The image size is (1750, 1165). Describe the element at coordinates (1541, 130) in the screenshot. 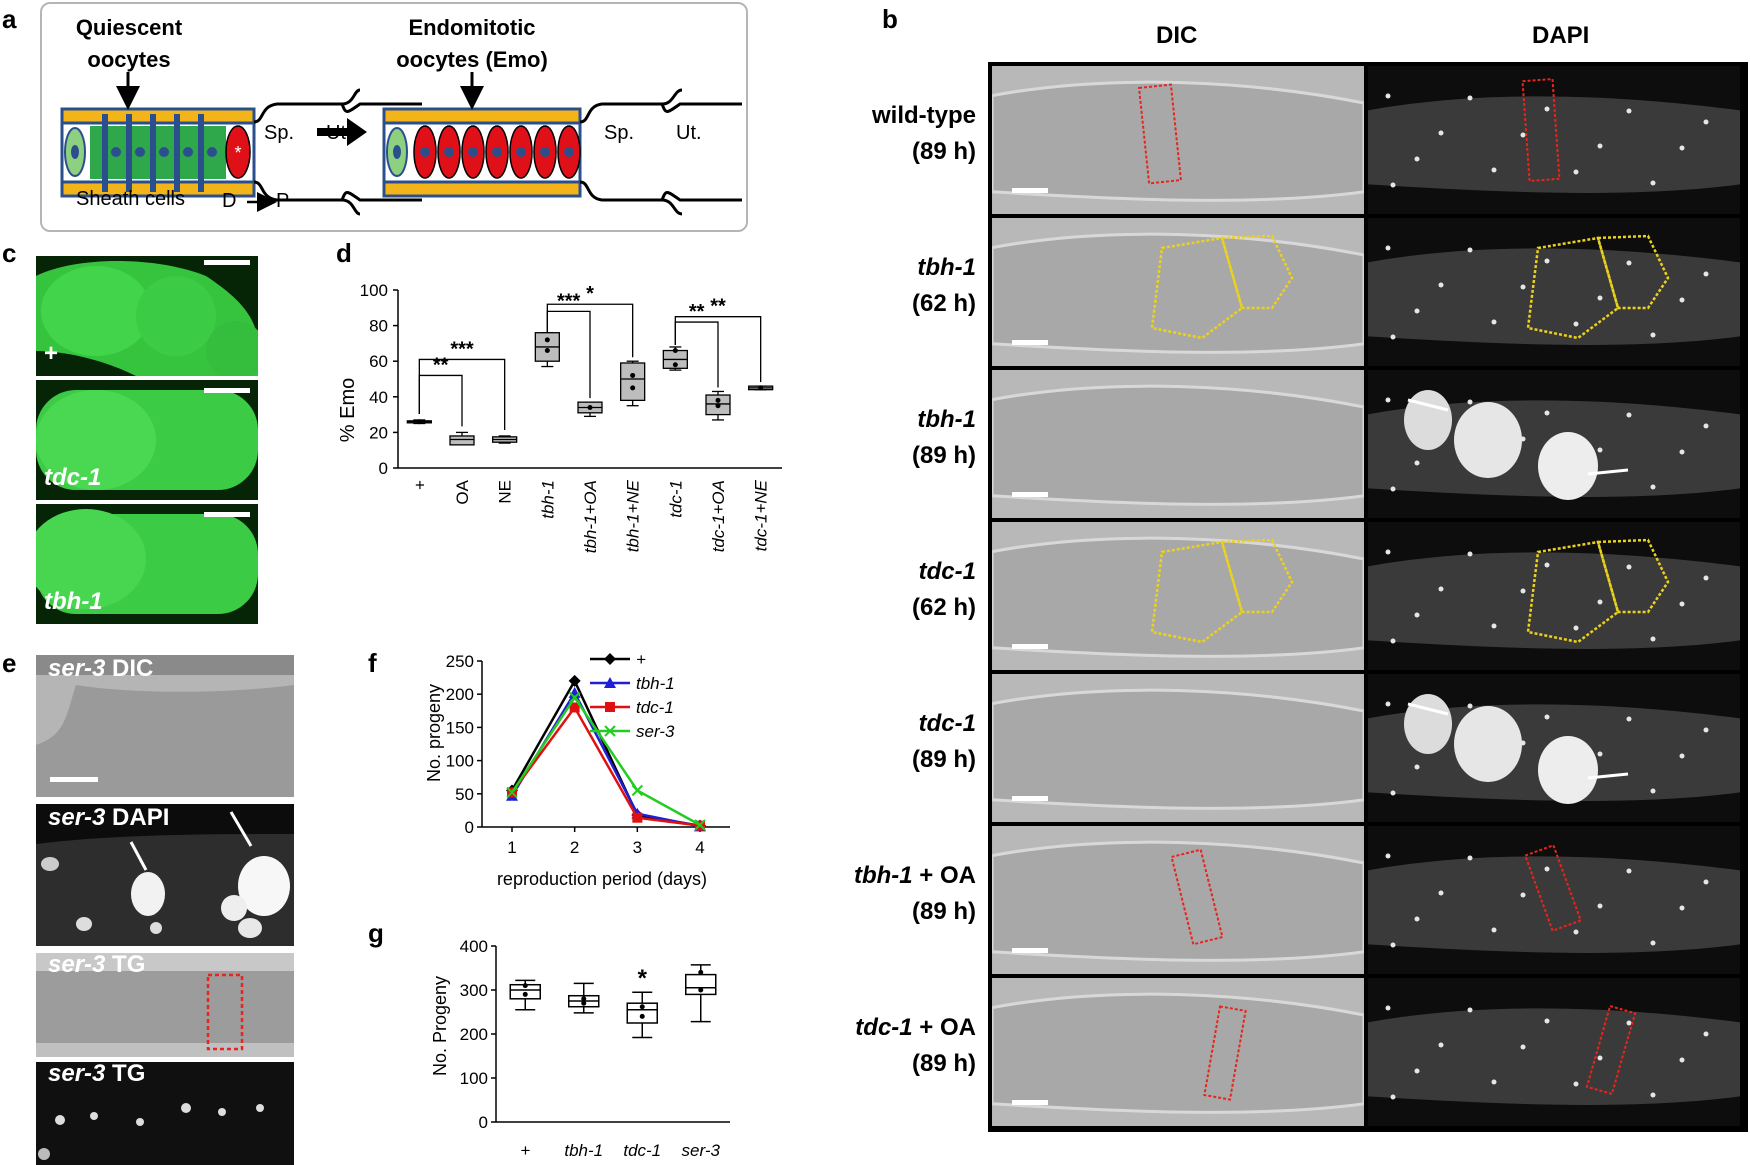

I see `oocyte-outline-red` at that location.